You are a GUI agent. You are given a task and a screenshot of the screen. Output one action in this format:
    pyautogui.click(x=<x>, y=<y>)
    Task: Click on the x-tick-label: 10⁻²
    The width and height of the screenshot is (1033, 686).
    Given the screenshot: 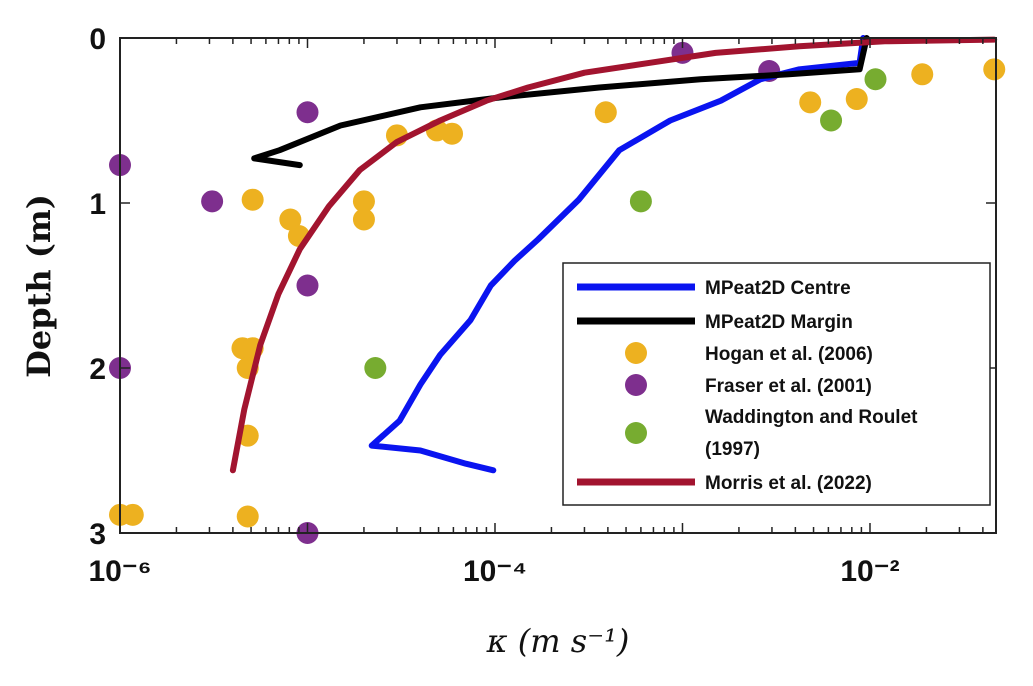 What is the action you would take?
    pyautogui.click(x=869, y=571)
    